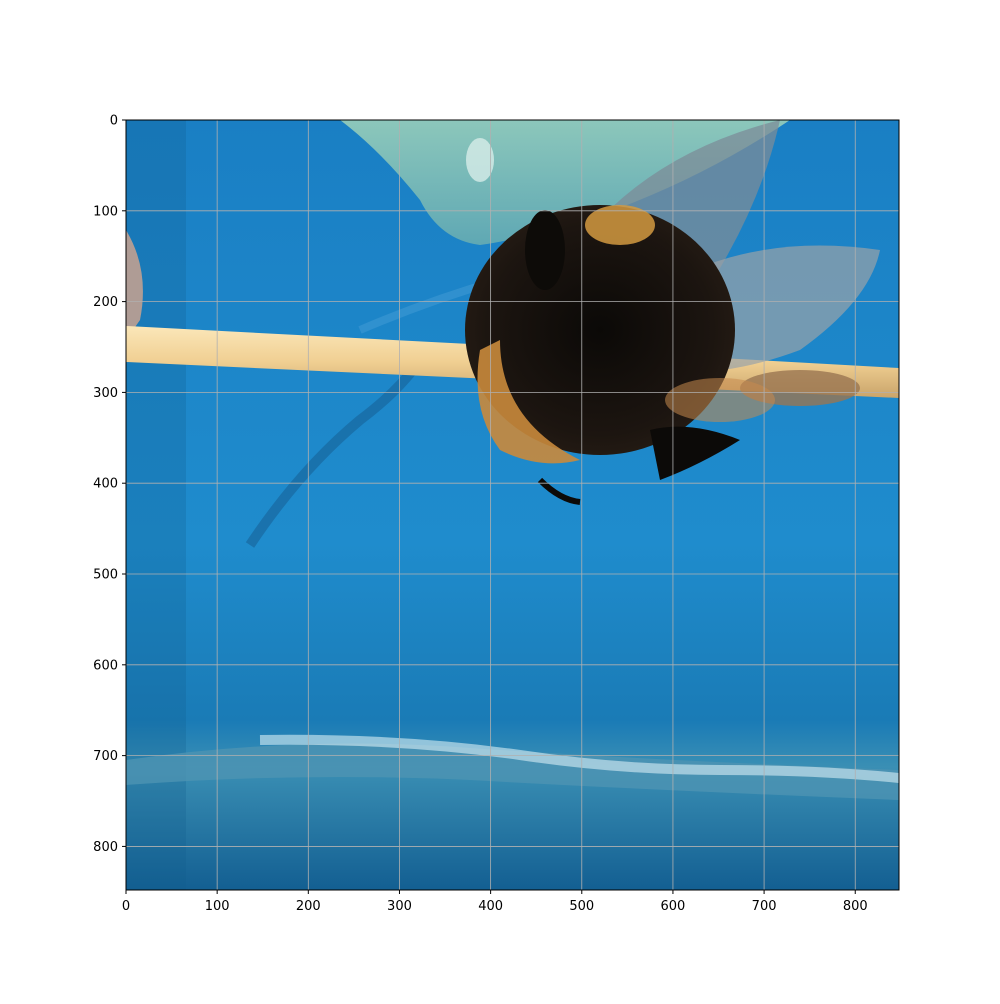 This screenshot has width=1000, height=1004. What do you see at coordinates (114, 121) in the screenshot?
I see `y-tick-label: 0` at bounding box center [114, 121].